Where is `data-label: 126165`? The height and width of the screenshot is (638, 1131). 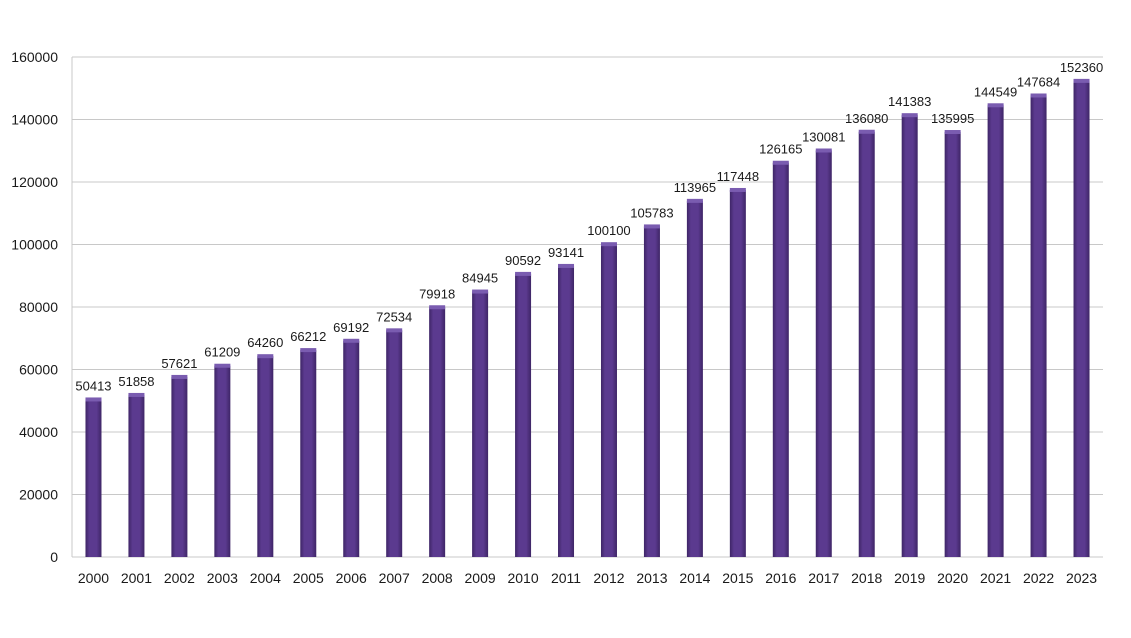 data-label: 126165 is located at coordinates (780, 149).